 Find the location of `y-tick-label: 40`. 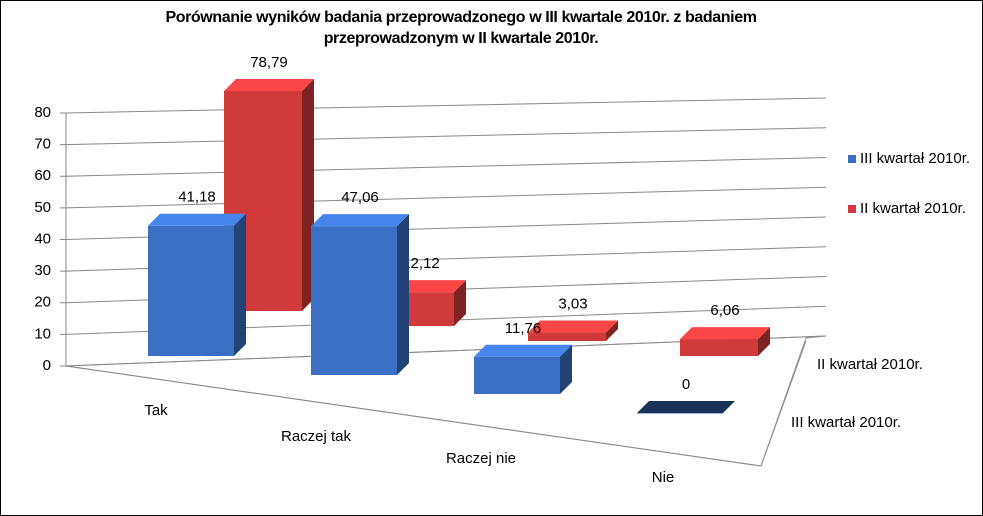

y-tick-label: 40 is located at coordinates (42, 238).